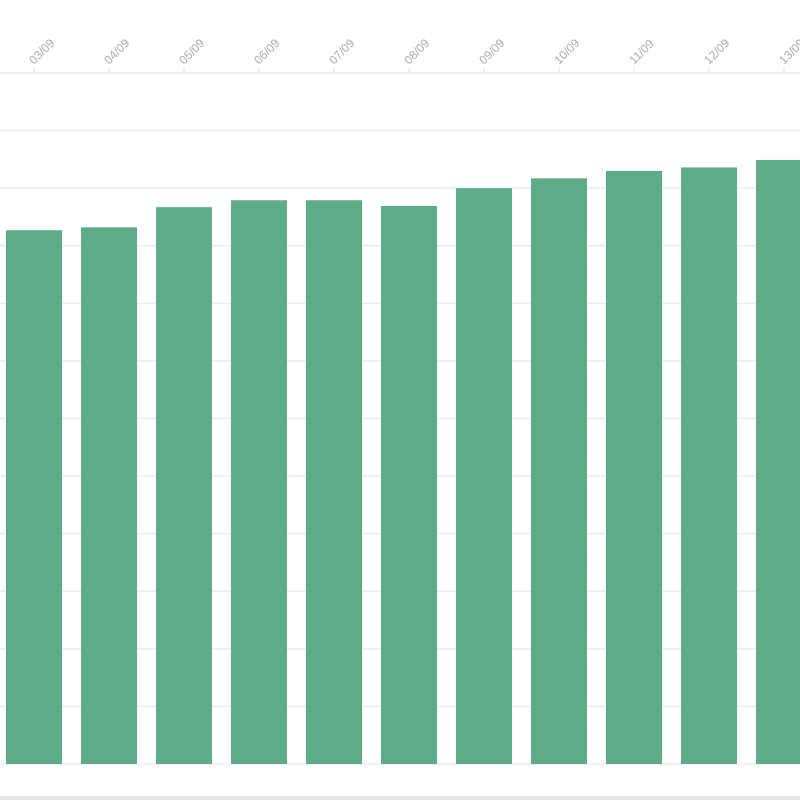 Image resolution: width=800 pixels, height=800 pixels. What do you see at coordinates (41, 51) in the screenshot?
I see `x-tick-label: 03/09` at bounding box center [41, 51].